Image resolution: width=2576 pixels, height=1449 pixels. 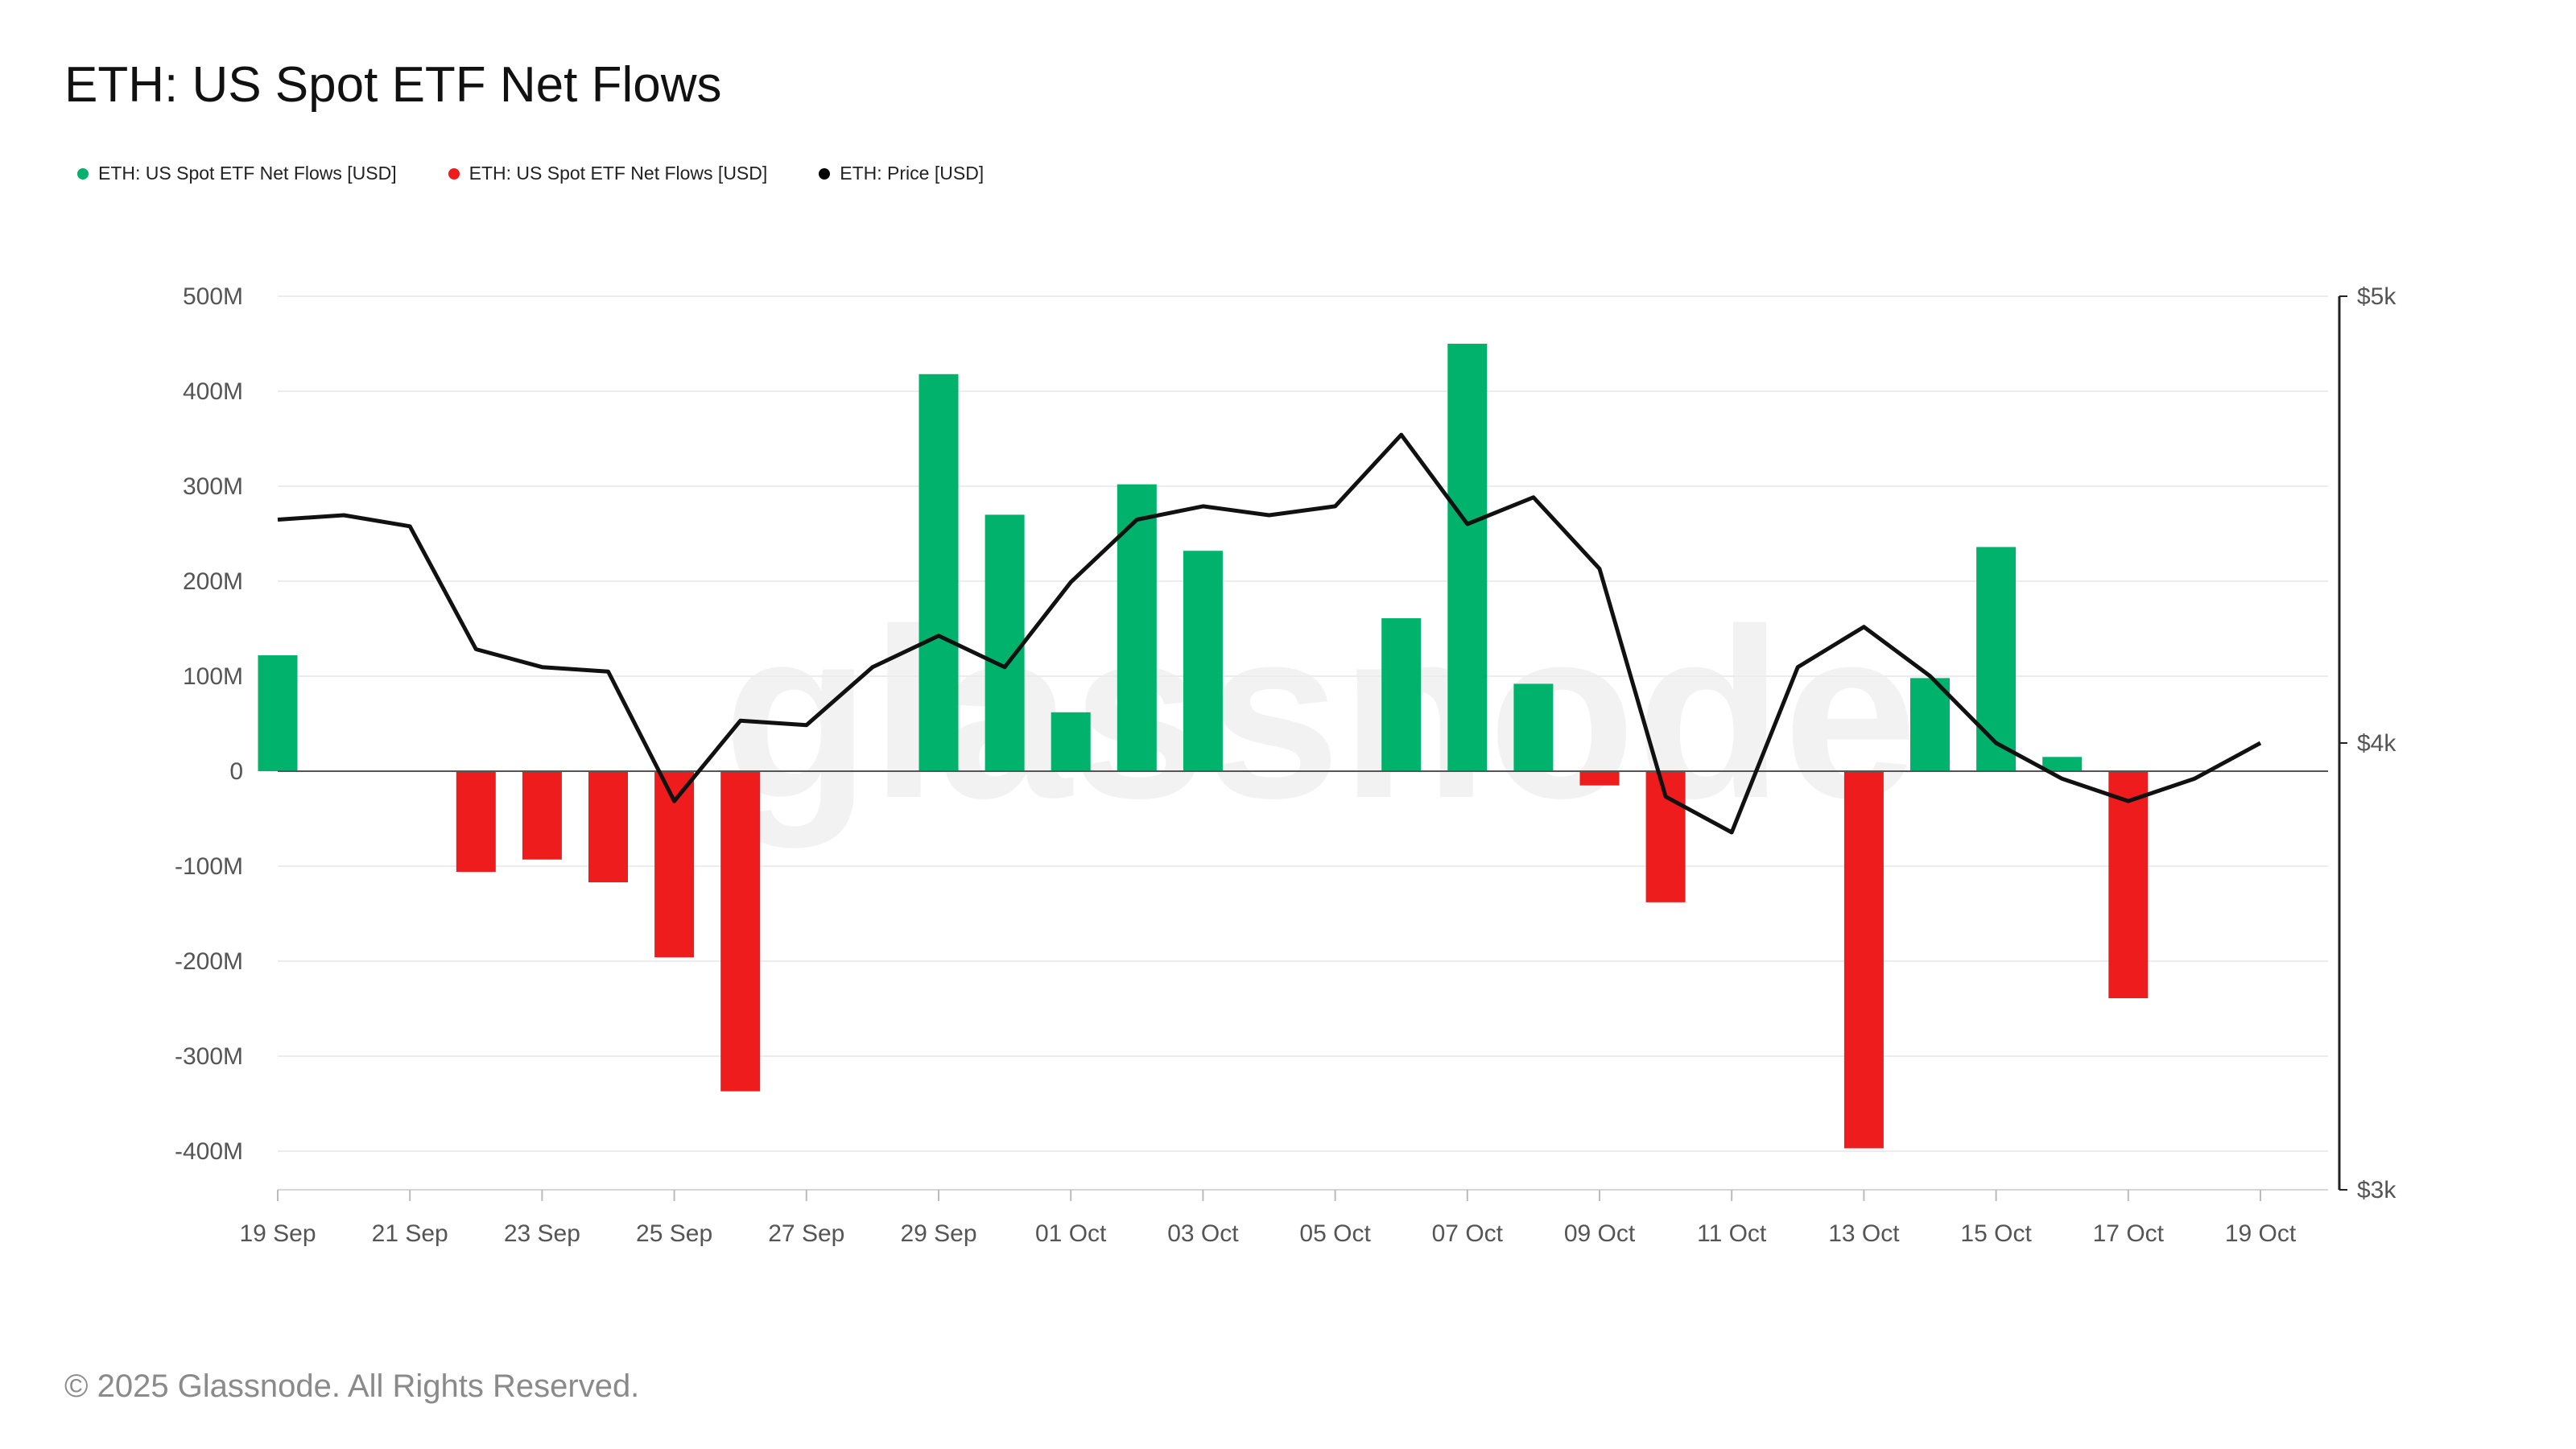 I want to click on legend-label-price: ETH: Price [USD], so click(x=912, y=173).